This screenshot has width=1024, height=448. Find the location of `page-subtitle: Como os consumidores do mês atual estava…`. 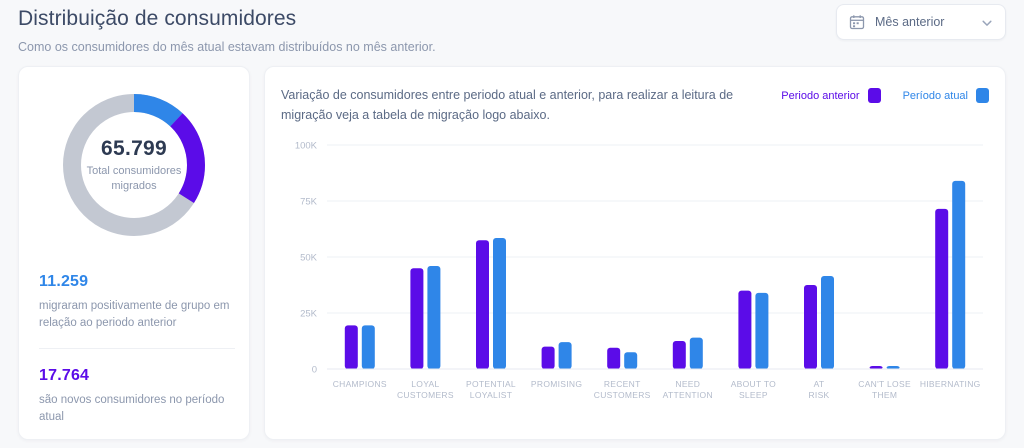

page-subtitle: Como os consumidores do mês atual estava… is located at coordinates (227, 47).